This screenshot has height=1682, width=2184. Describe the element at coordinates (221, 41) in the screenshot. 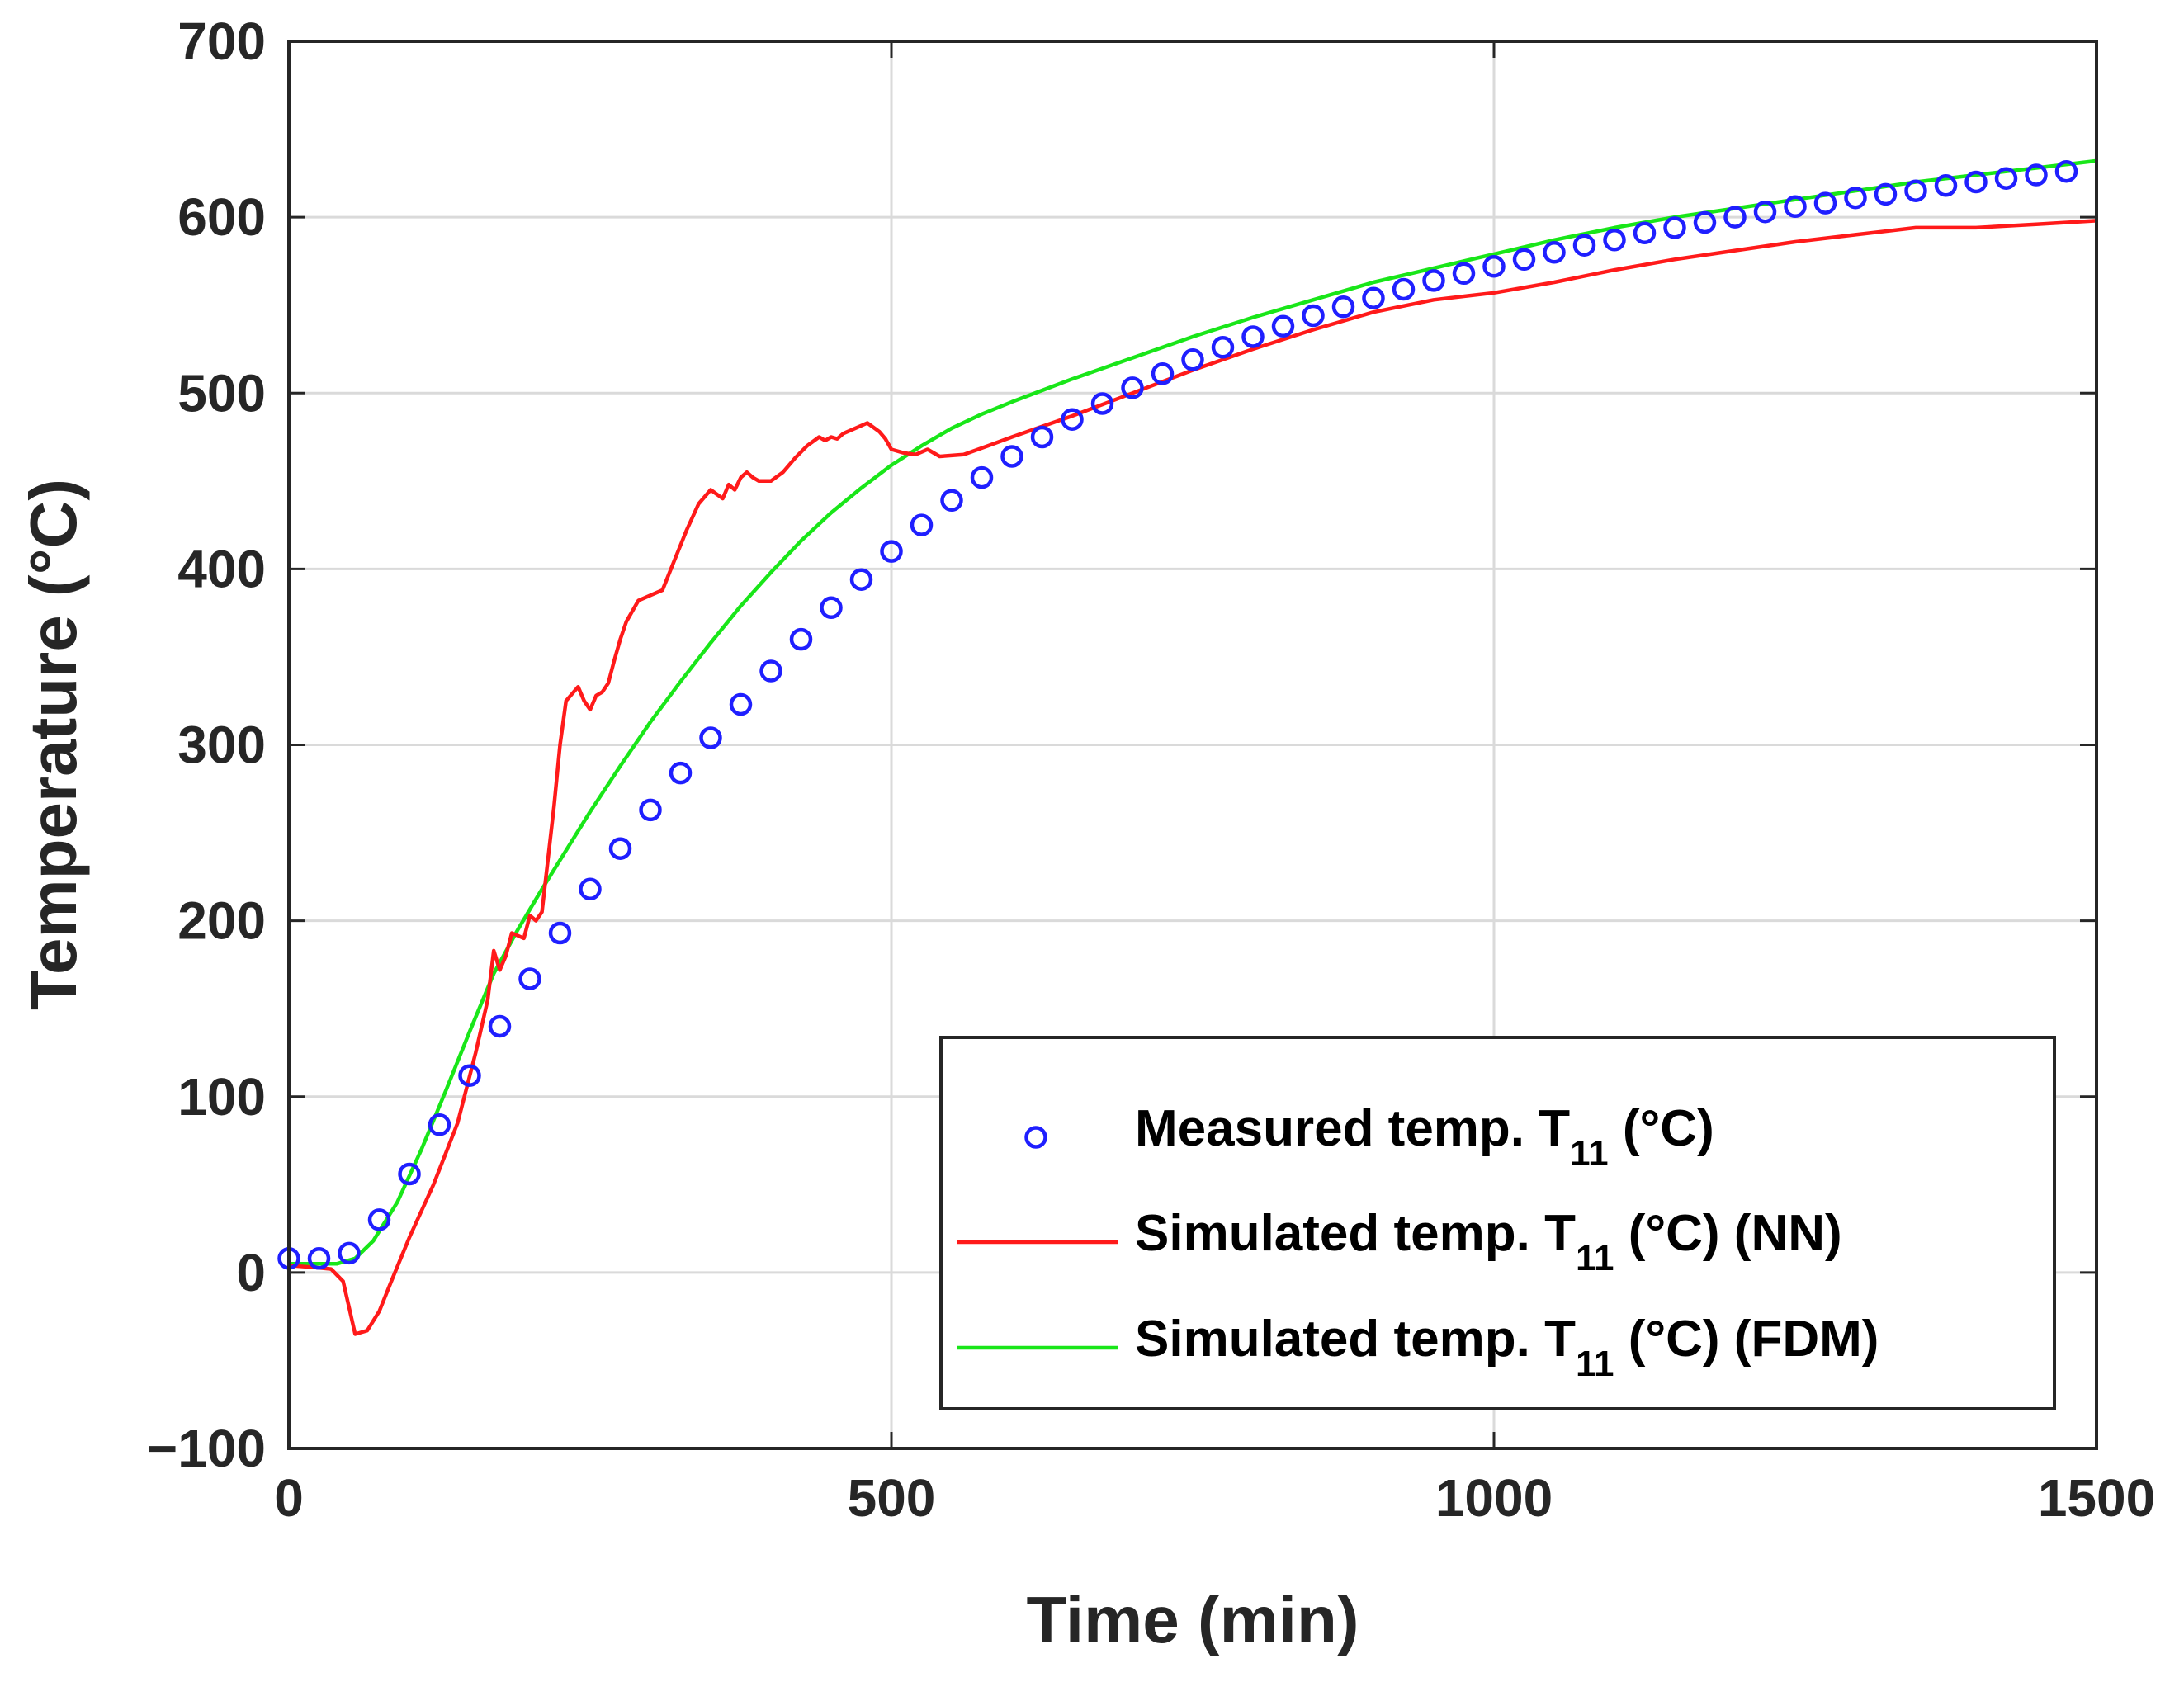

I see `y-tick-label: 700` at that location.